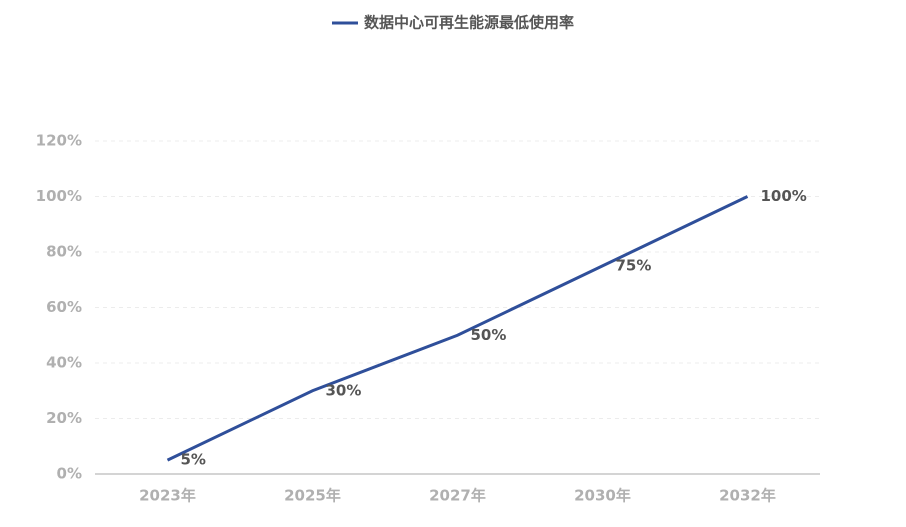  What do you see at coordinates (747, 496) in the screenshot?
I see `x-tick-label: 2032年` at bounding box center [747, 496].